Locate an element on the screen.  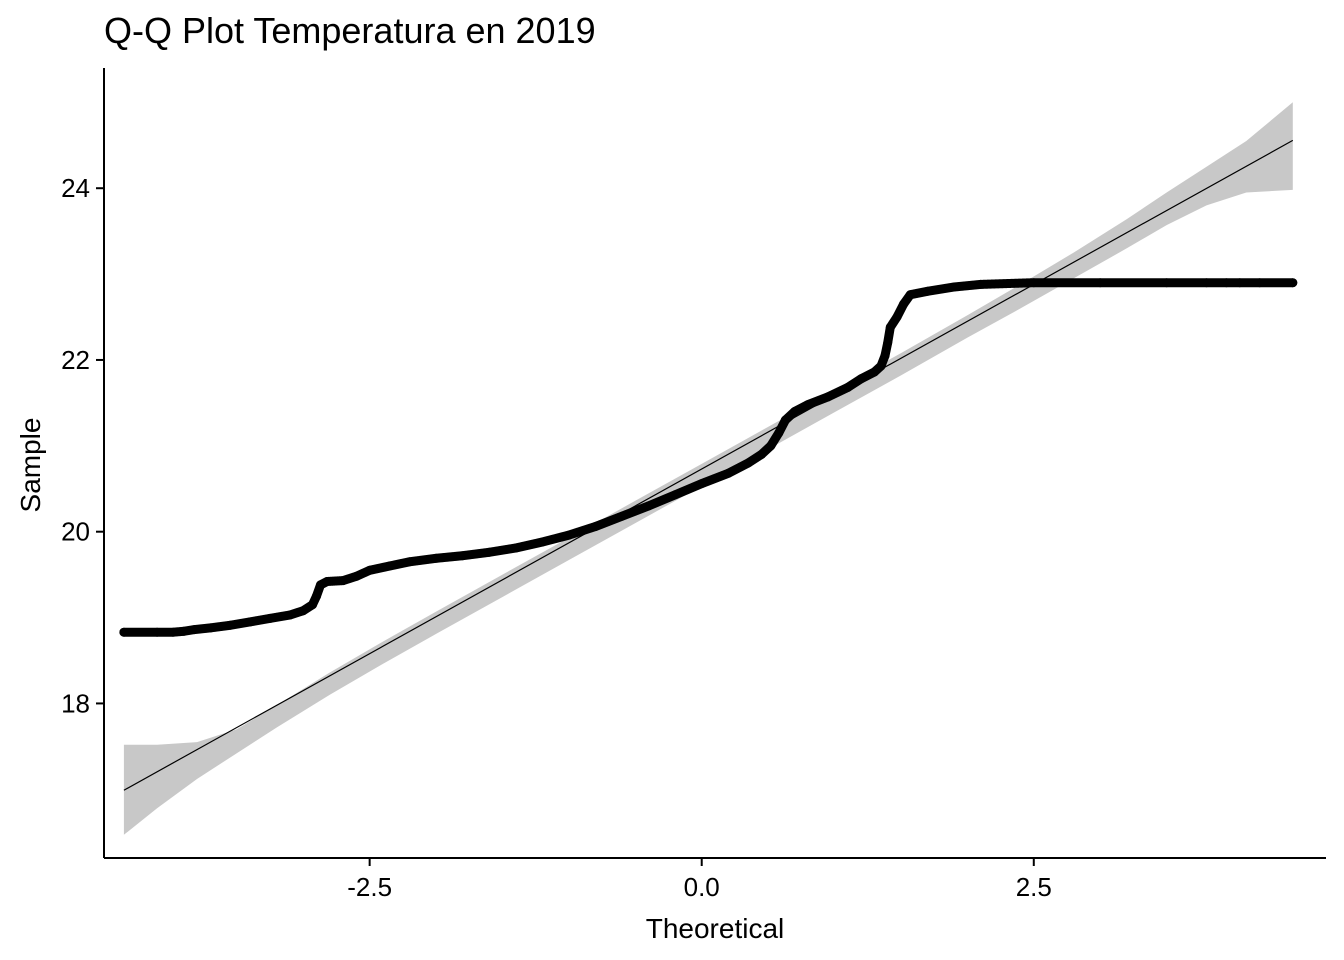
y-tick-label: 22 is located at coordinates (75, 360).